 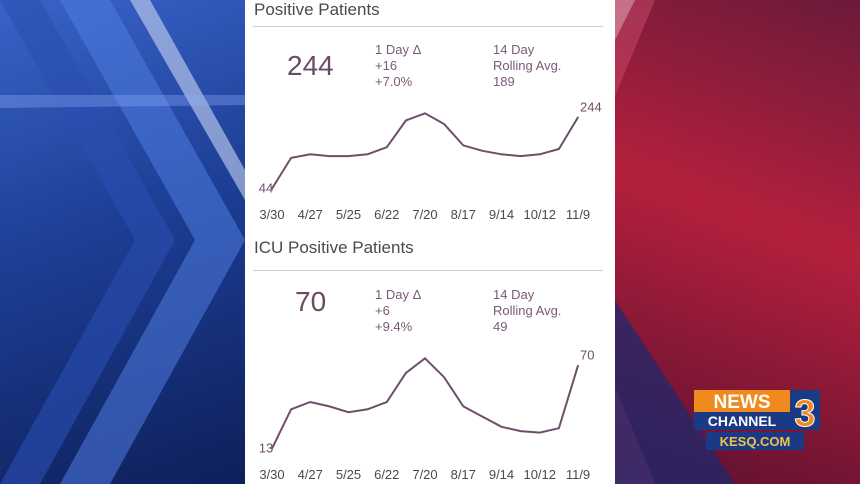 I want to click on chart2-current-value: 70, so click(x=311, y=301).